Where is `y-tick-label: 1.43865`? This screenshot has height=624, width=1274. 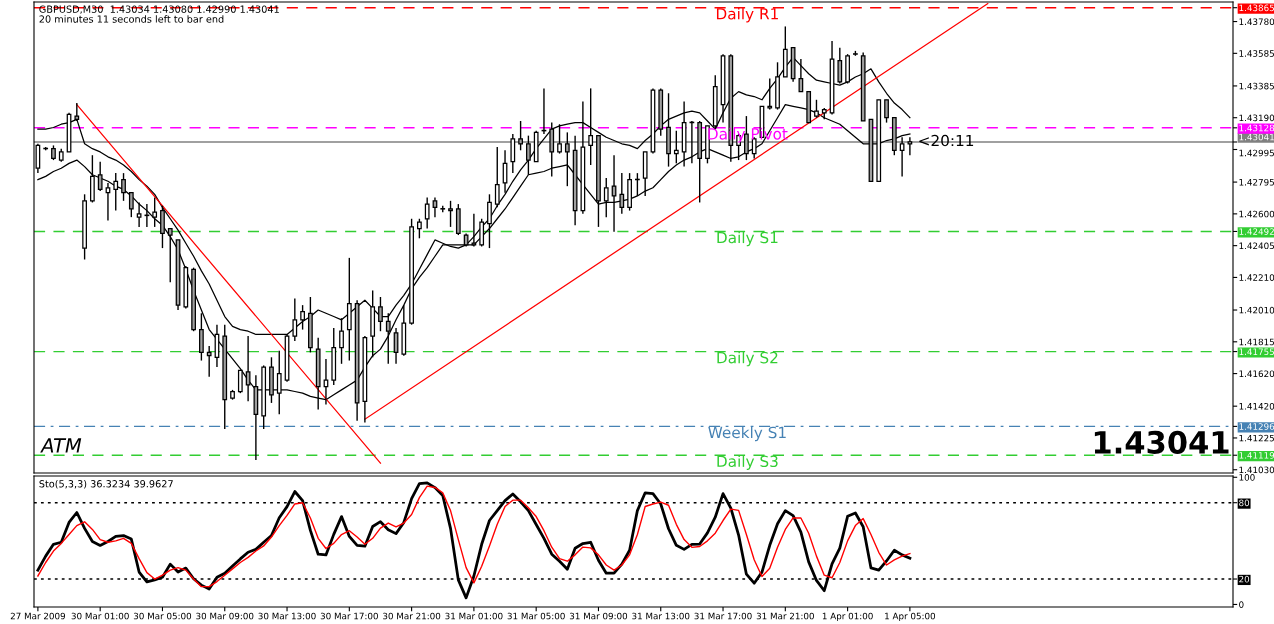 y-tick-label: 1.43865 is located at coordinates (1256, 8).